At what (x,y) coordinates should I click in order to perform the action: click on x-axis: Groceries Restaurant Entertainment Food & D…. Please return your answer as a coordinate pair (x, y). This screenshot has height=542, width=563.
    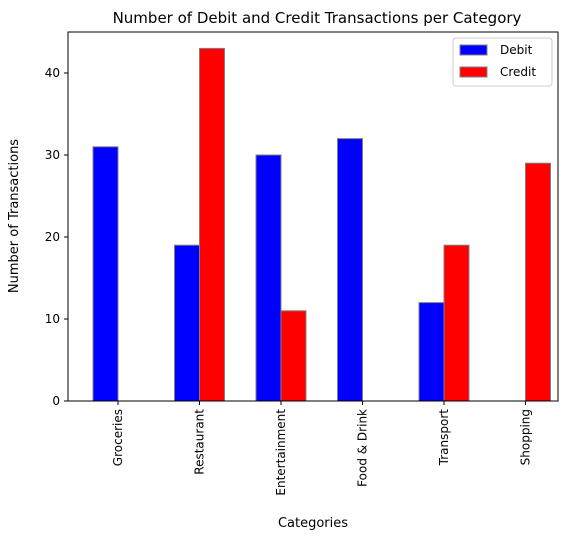
    Looking at the image, I should click on (322, 448).